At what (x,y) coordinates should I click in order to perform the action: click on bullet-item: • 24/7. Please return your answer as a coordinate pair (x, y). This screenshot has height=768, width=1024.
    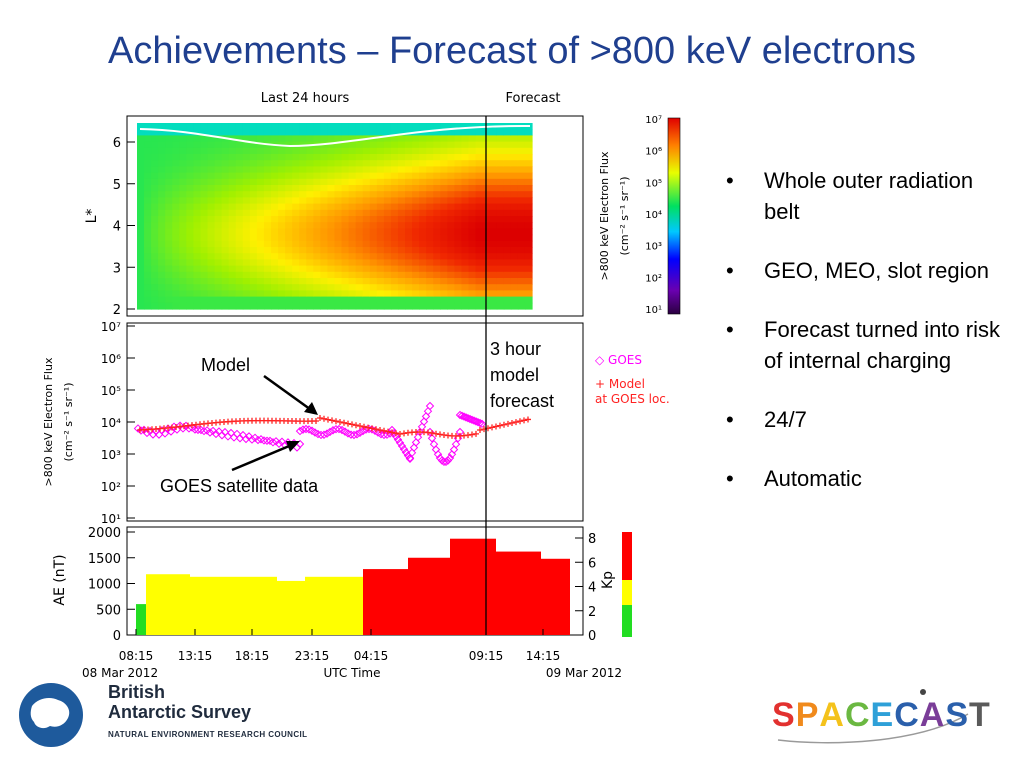
    Looking at the image, I should click on (868, 419).